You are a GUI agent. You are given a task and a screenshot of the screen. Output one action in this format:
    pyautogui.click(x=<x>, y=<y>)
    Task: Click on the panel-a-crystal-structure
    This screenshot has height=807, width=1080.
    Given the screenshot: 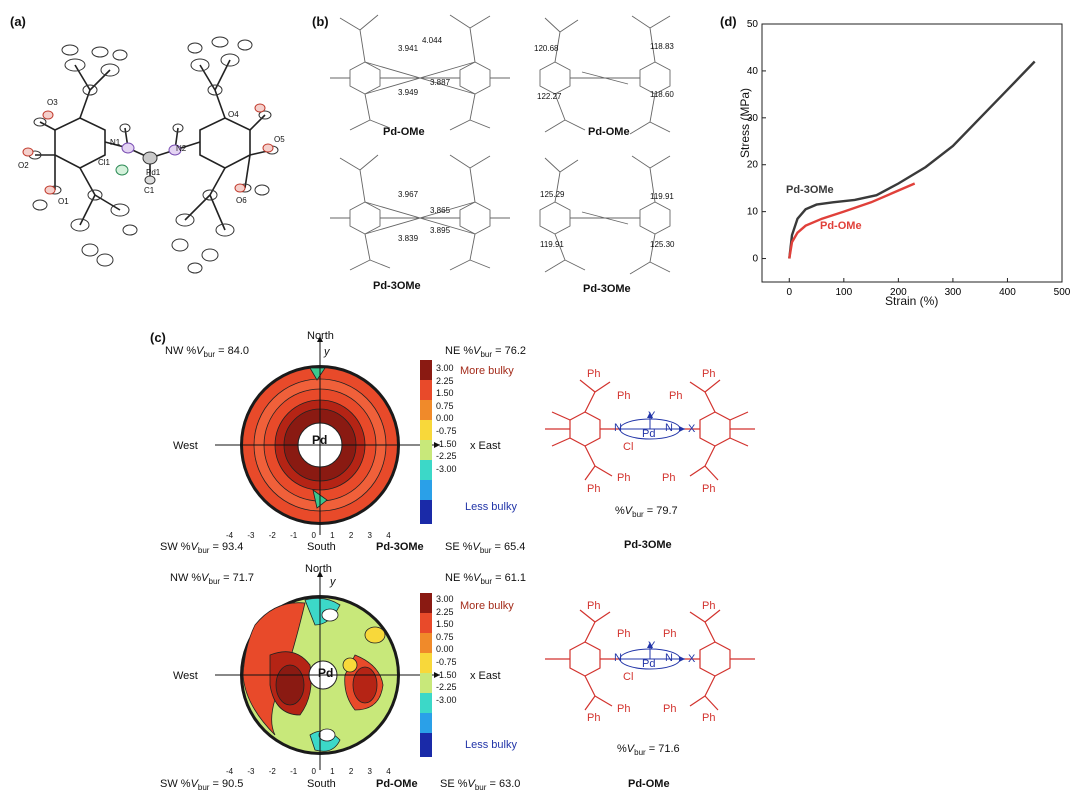 What is the action you would take?
    pyautogui.click(x=150, y=155)
    